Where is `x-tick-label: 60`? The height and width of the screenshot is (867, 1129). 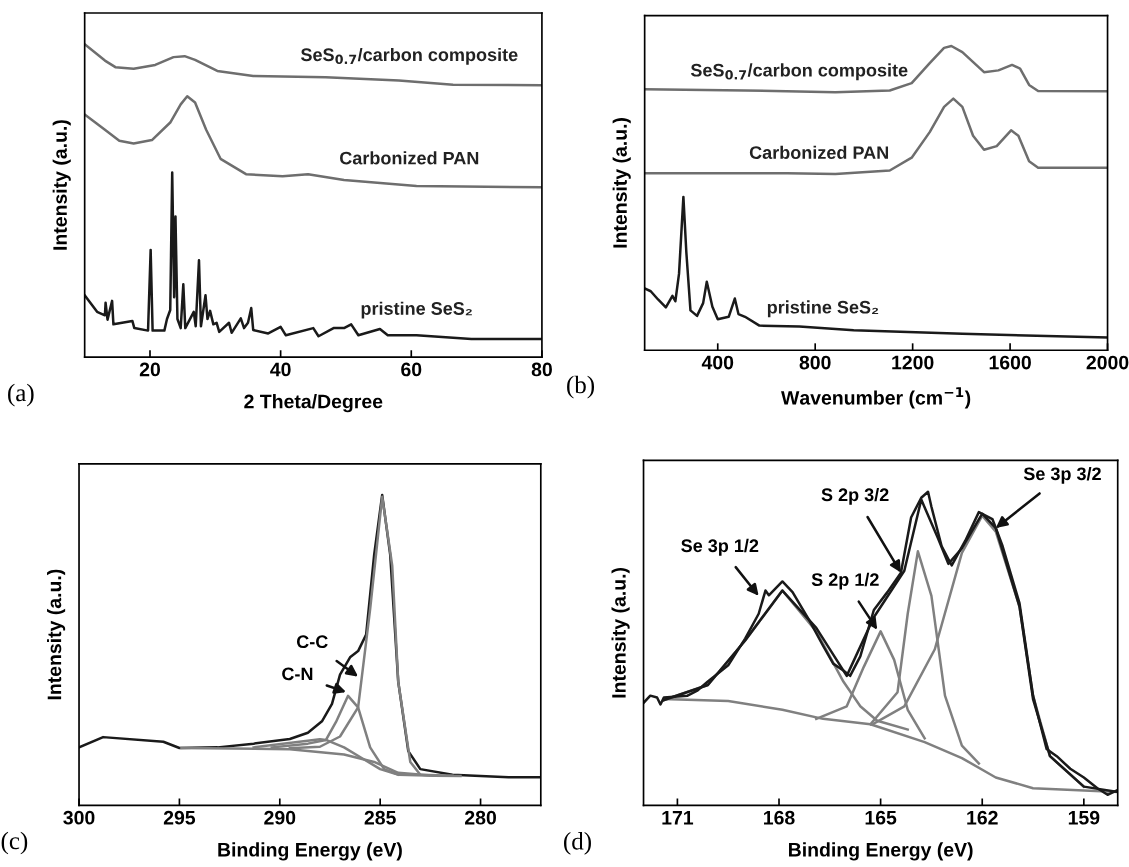 x-tick-label: 60 is located at coordinates (411, 369).